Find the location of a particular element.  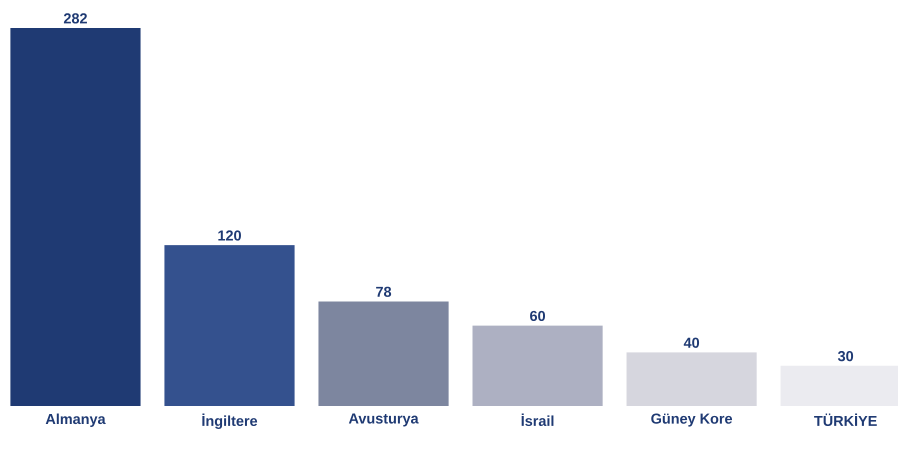

data-label: 120 is located at coordinates (229, 235).